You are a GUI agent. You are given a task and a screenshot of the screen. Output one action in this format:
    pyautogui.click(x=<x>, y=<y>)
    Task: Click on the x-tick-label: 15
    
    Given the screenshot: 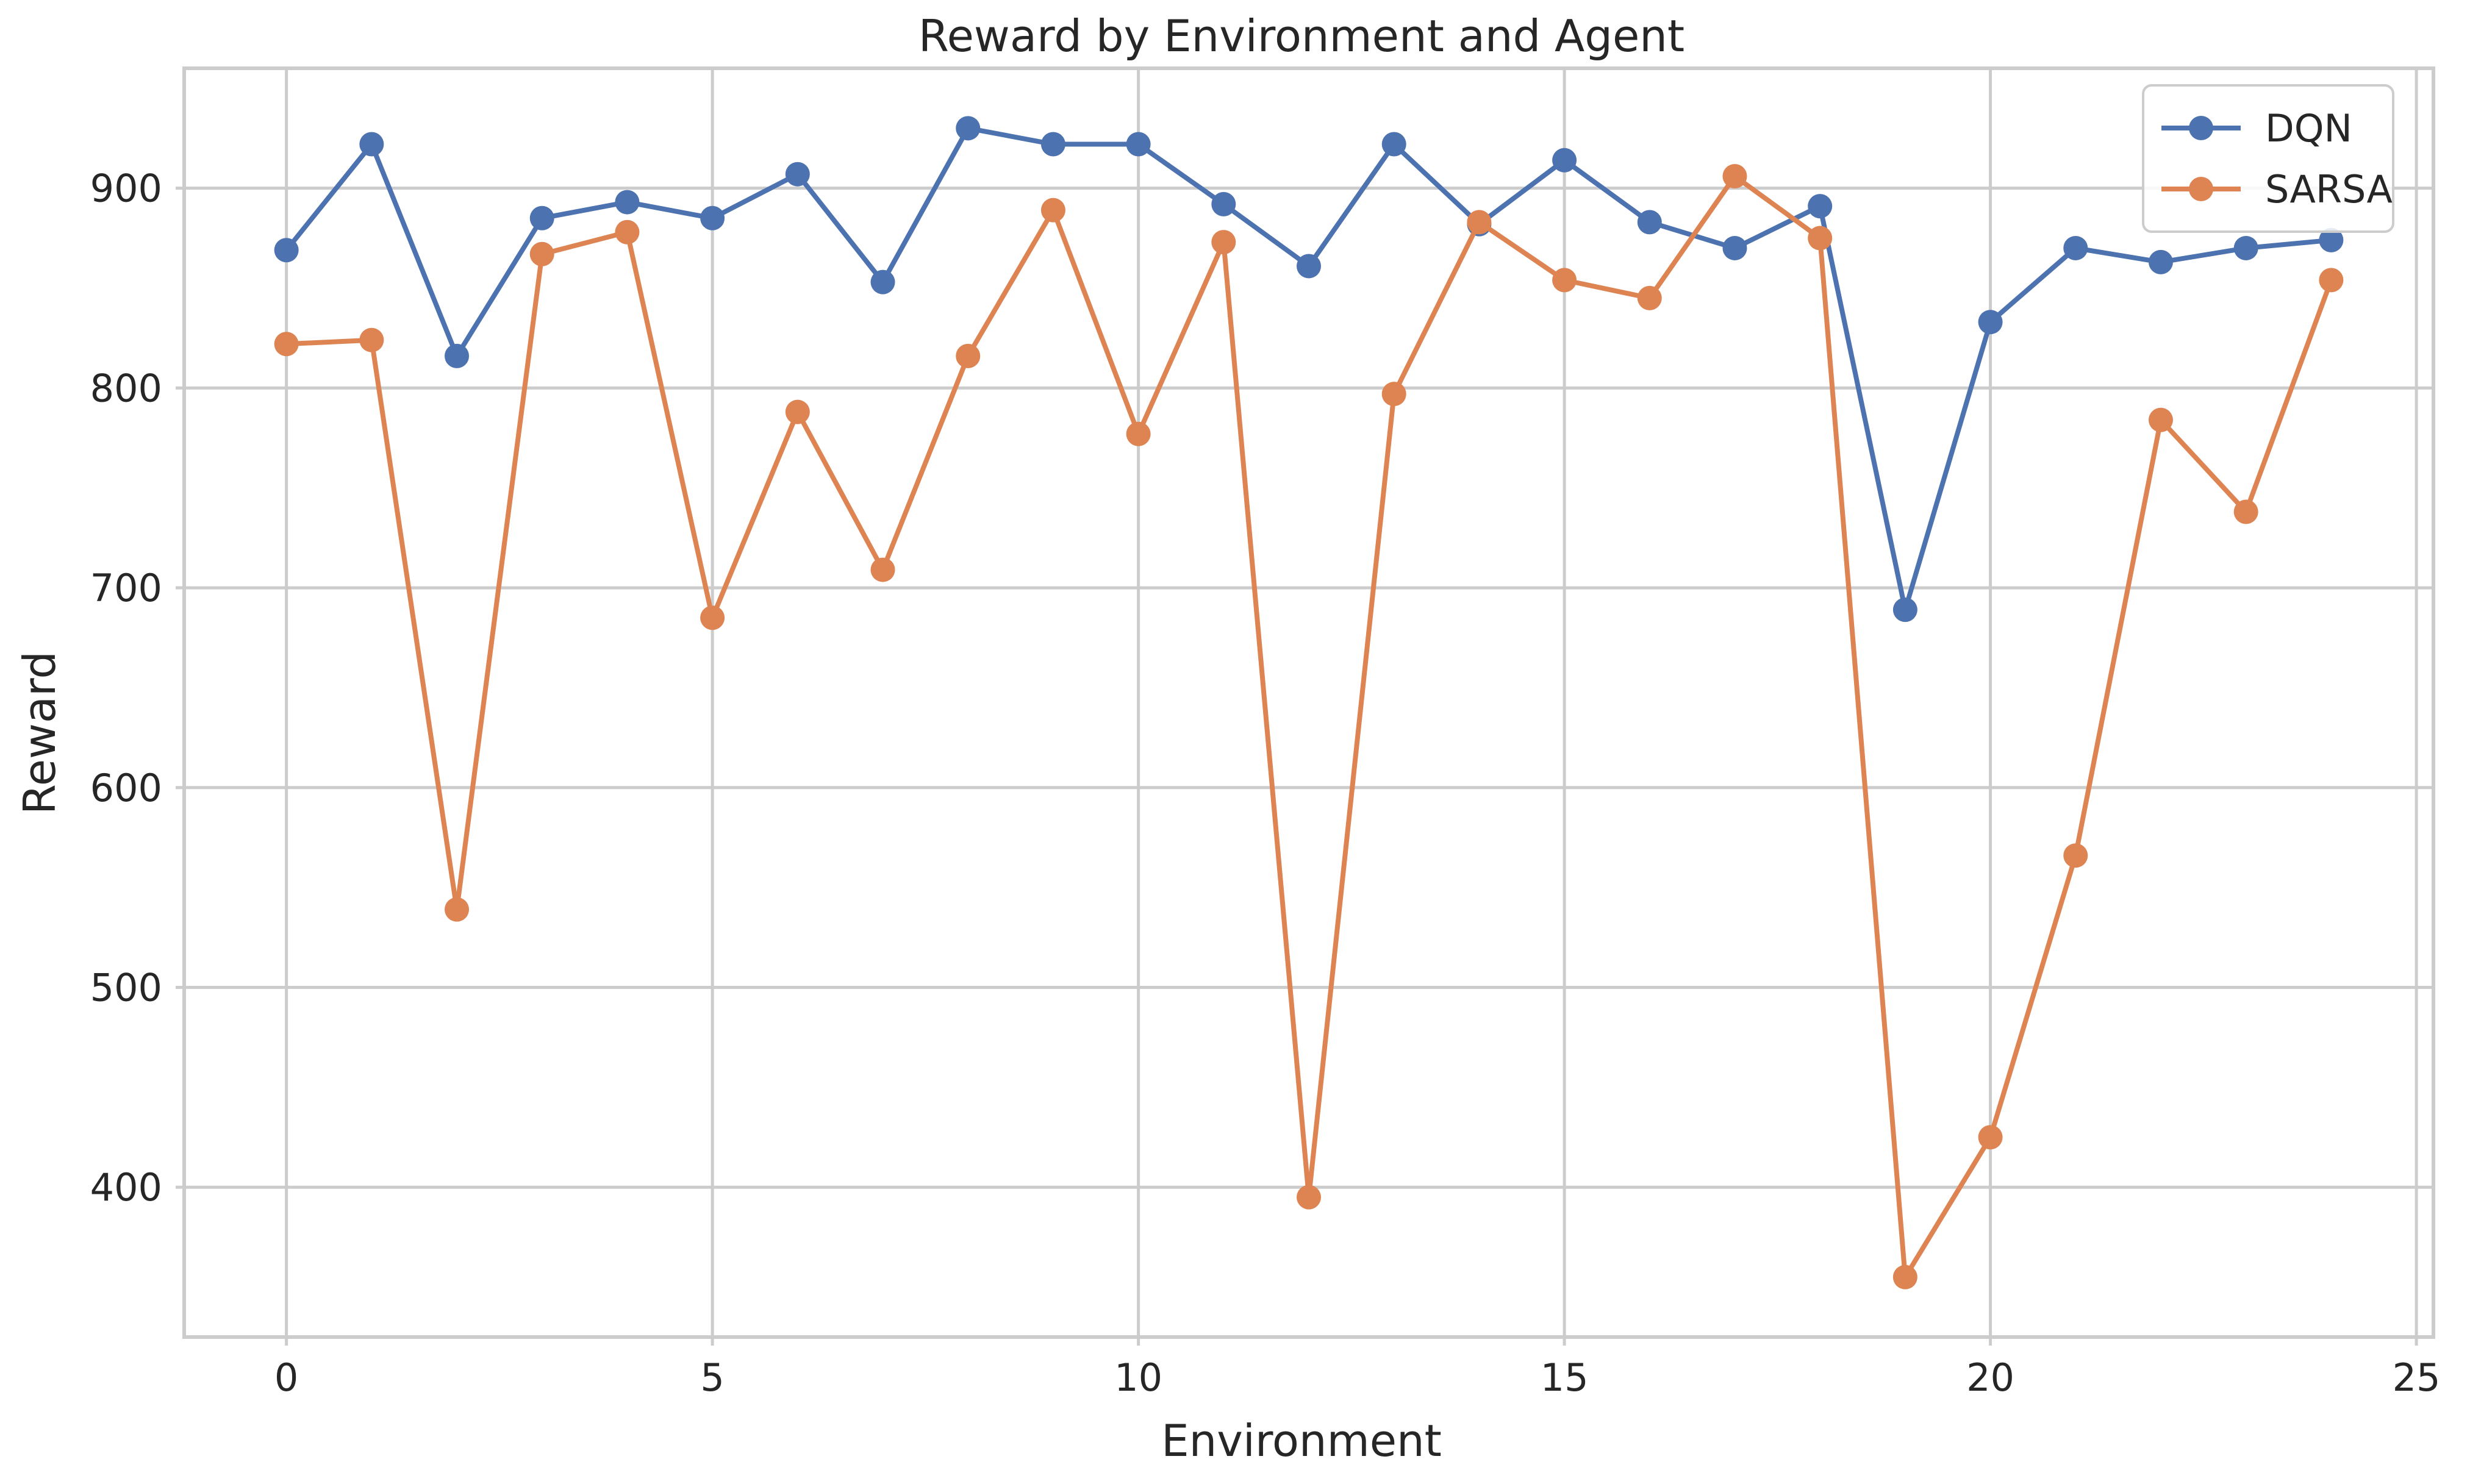 What is the action you would take?
    pyautogui.click(x=1565, y=1378)
    